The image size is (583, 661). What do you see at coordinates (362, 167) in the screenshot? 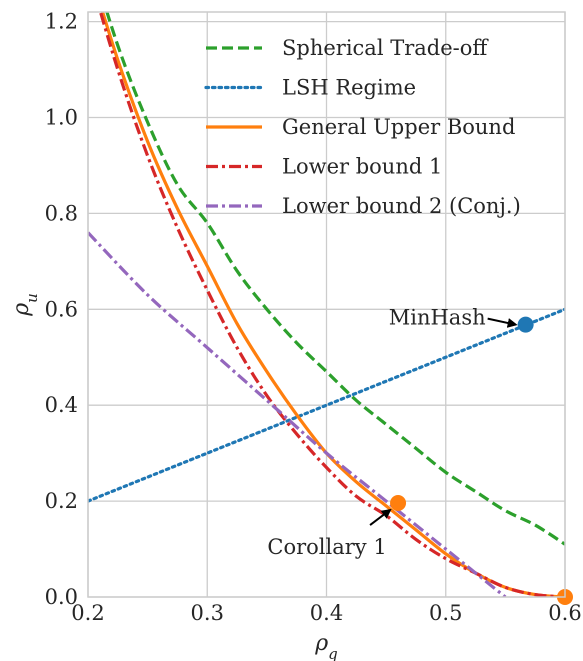
I see `legend-label-3: Lower bound 1` at bounding box center [362, 167].